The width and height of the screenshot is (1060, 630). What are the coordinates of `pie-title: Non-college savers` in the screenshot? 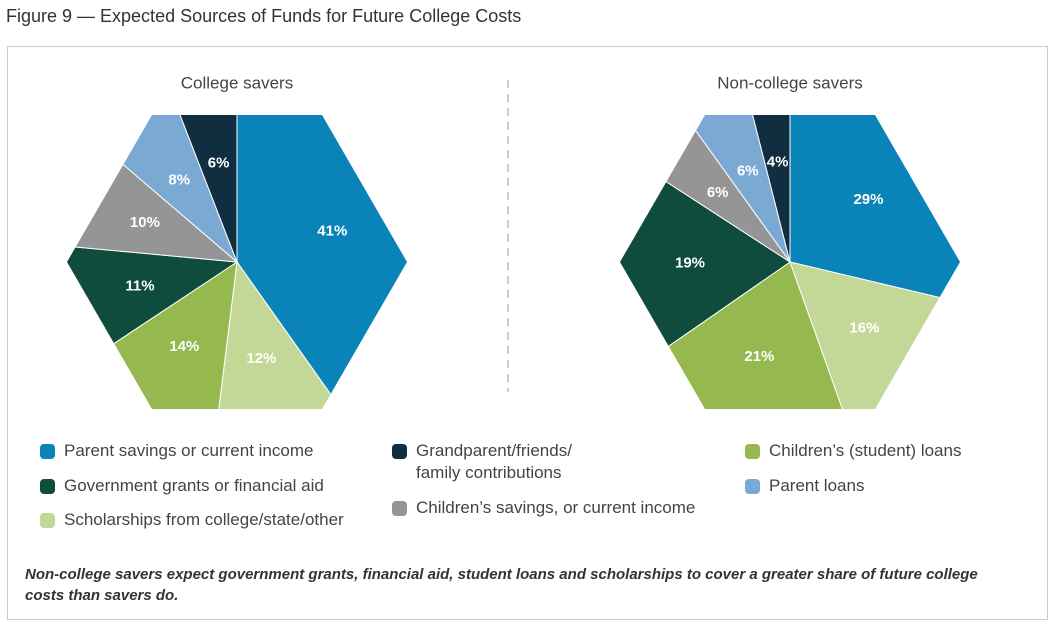 It's located at (790, 82).